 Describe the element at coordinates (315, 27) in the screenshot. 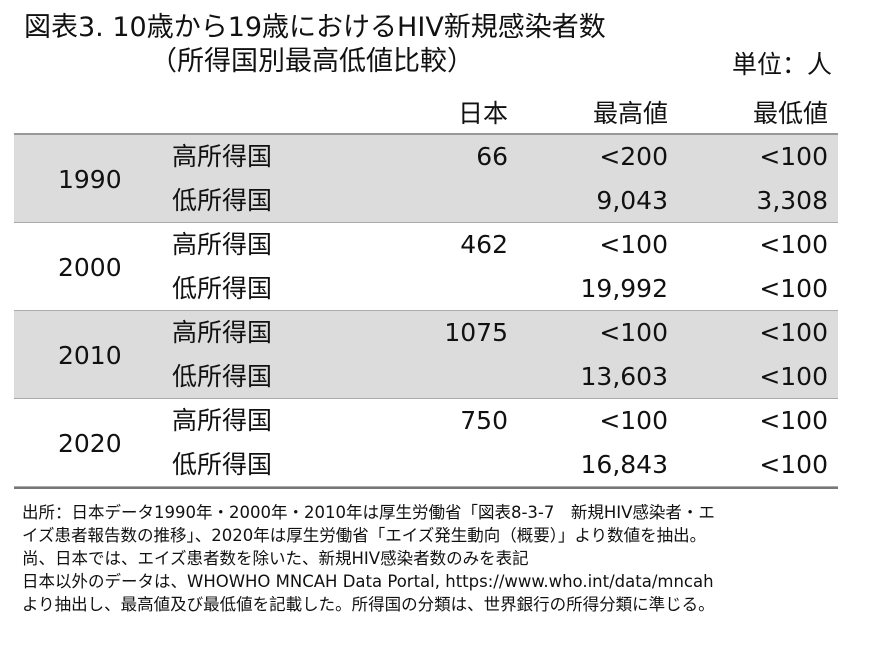

I see `title: 図表3. 10歳から19歳におけるHIV新規感染者数` at that location.